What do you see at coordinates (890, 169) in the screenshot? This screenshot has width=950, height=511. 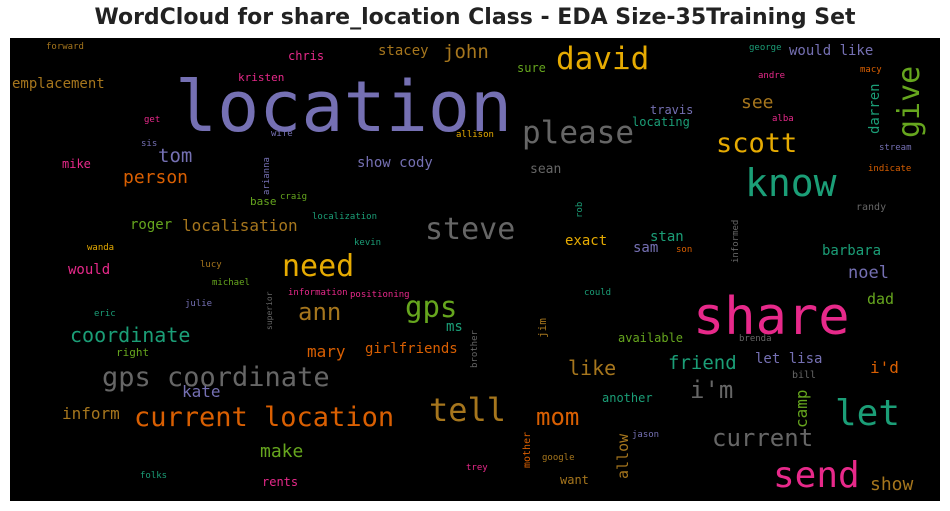 I see `word-indicate: indicate` at bounding box center [890, 169].